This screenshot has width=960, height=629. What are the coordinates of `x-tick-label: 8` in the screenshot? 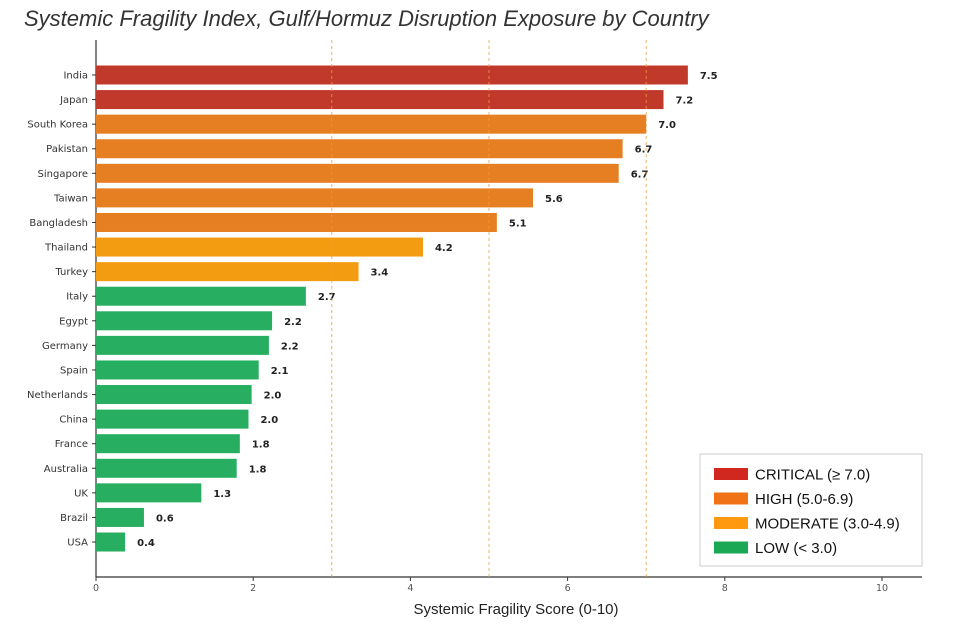 It's located at (725, 588).